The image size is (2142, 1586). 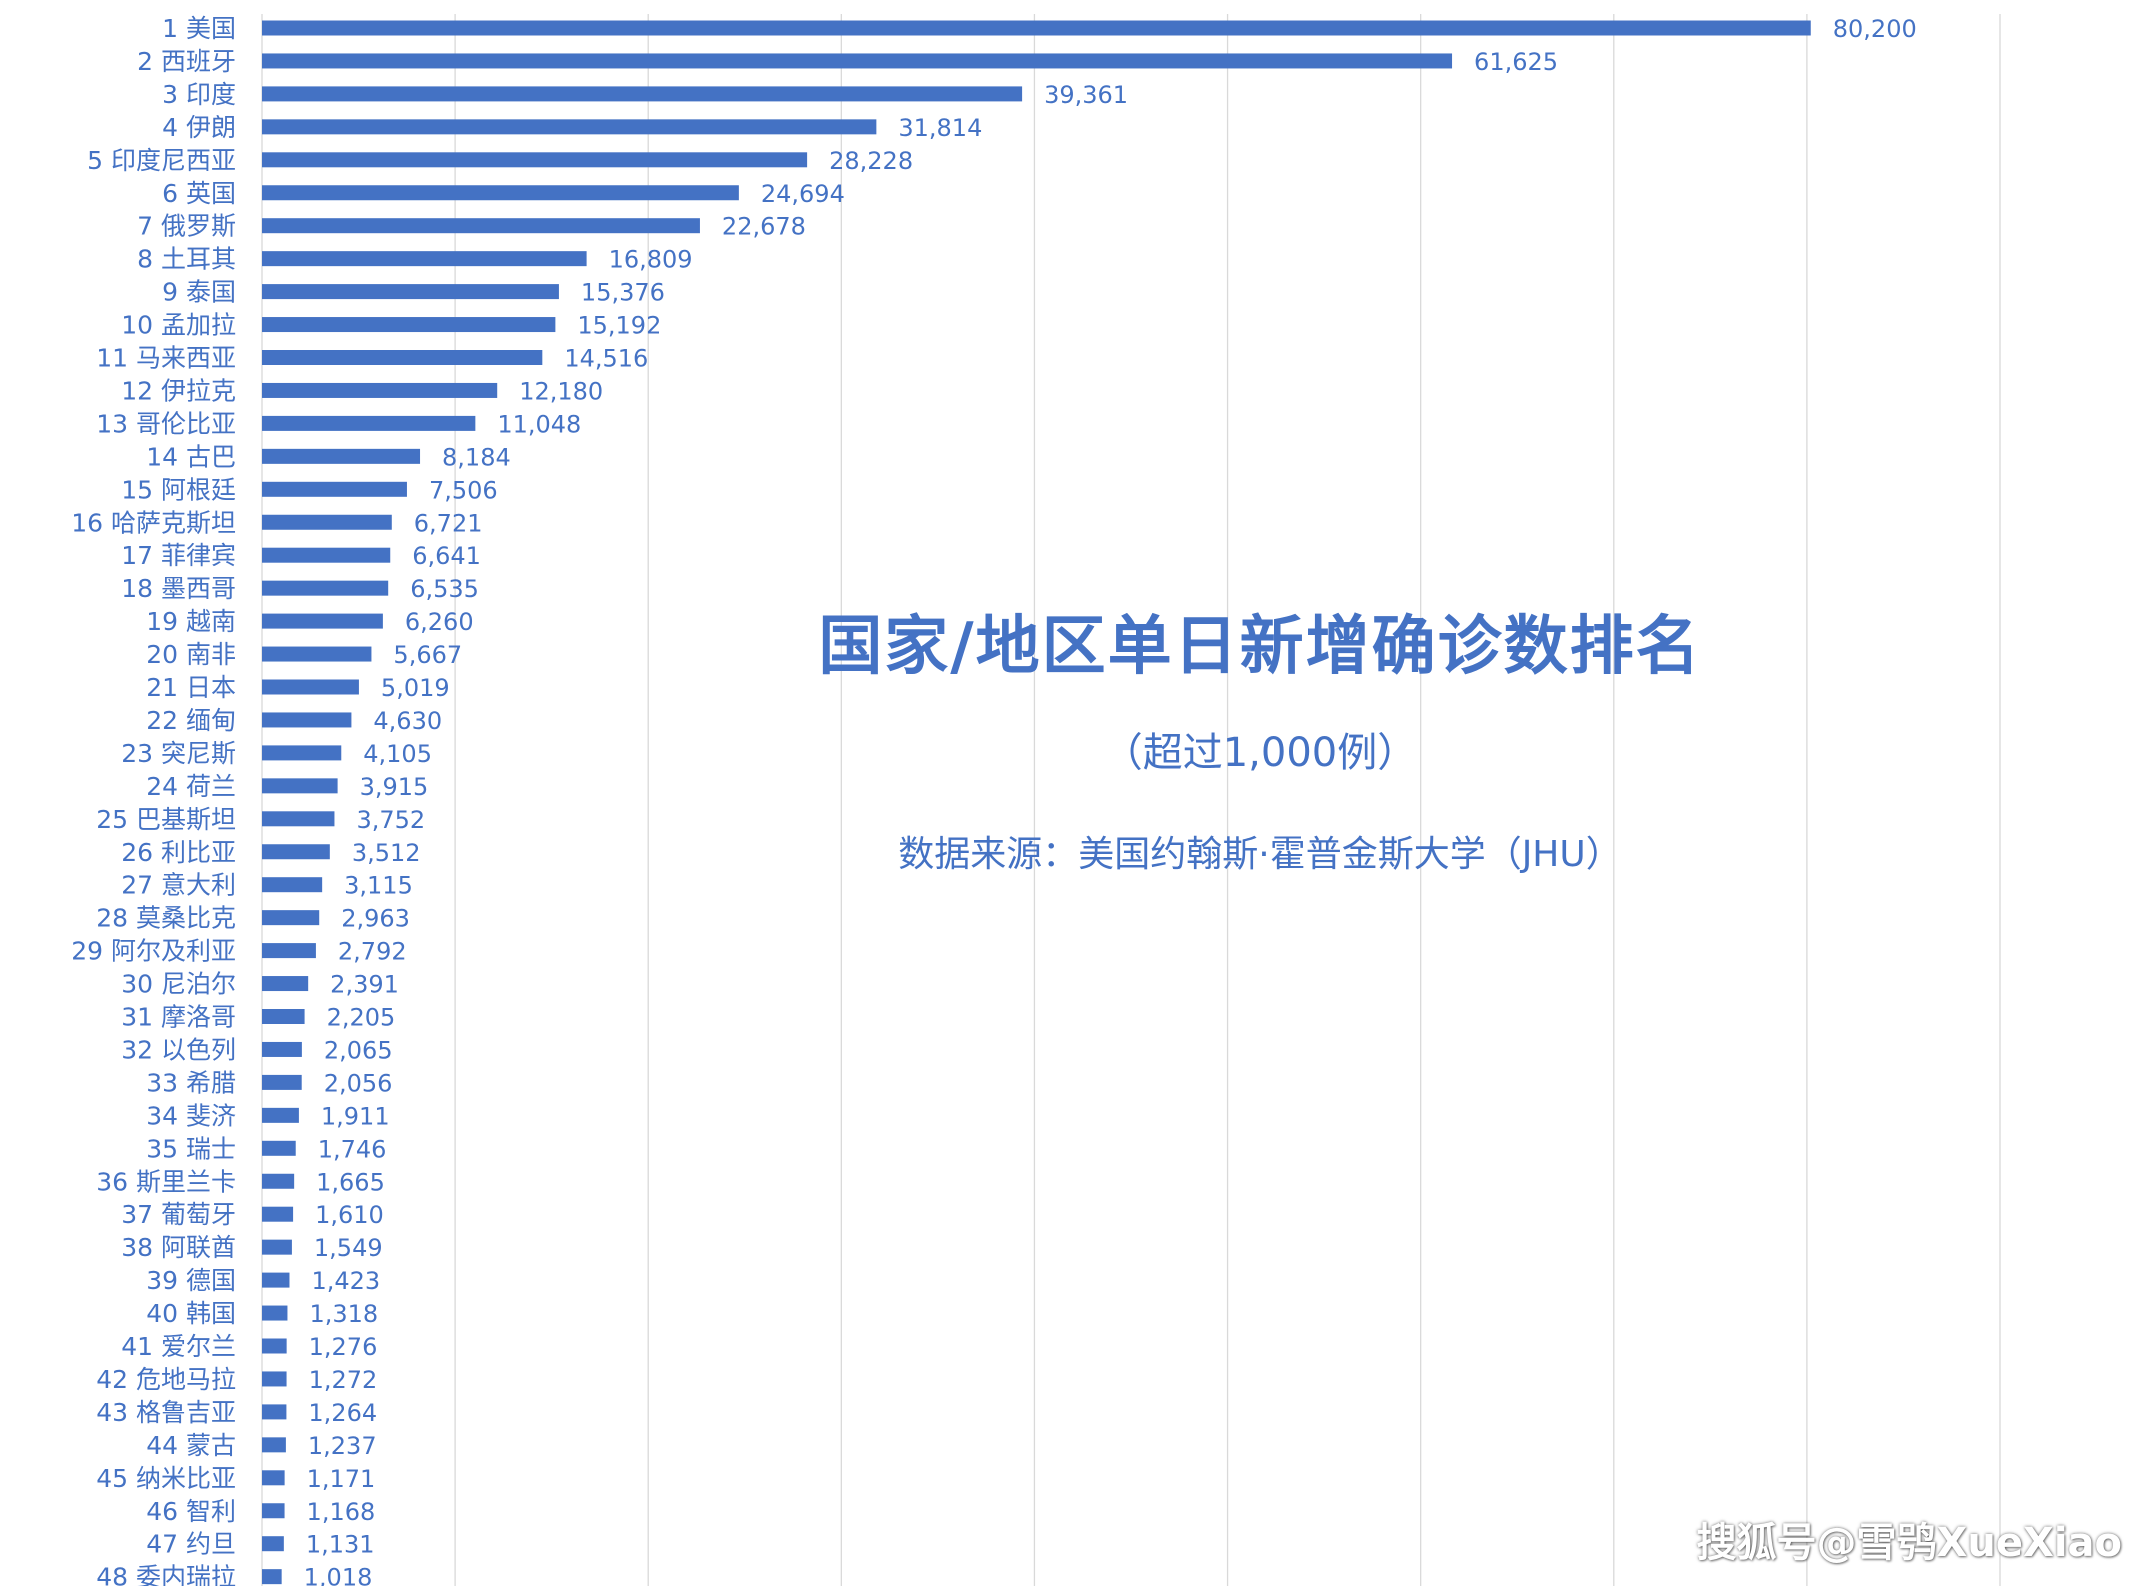 I want to click on category-label: 5 印度尼西亚, so click(x=161, y=160).